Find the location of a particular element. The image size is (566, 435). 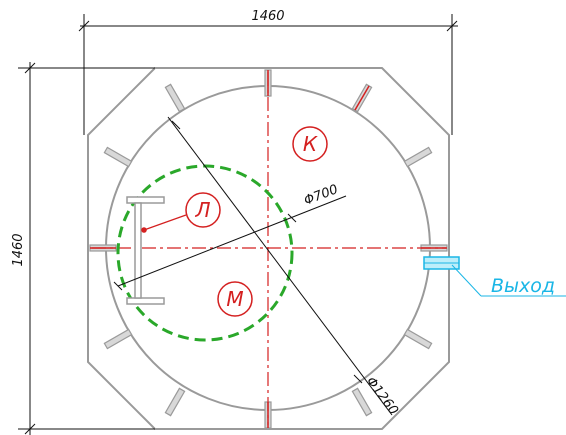

exit-leader is located at coordinates (466, 280).